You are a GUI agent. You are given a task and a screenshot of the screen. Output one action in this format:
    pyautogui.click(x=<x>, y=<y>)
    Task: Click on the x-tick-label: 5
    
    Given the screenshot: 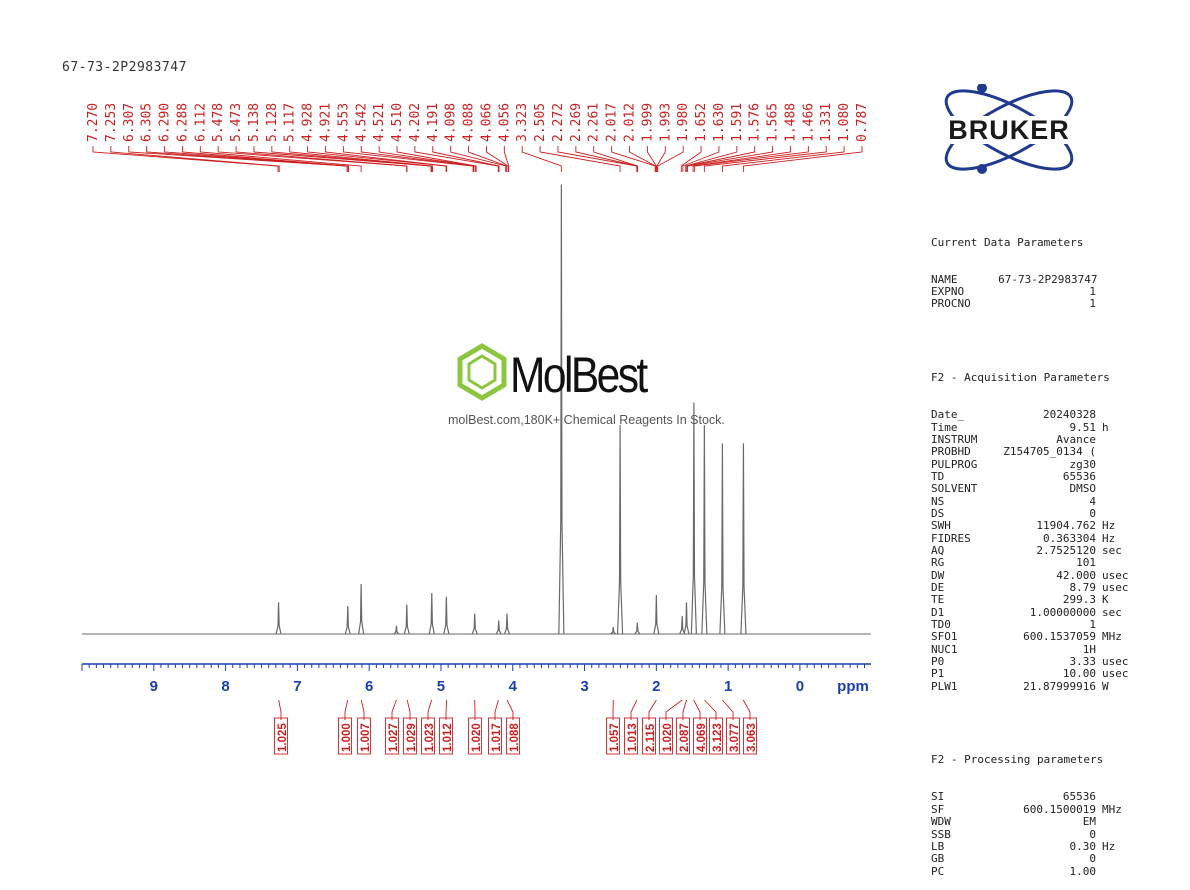 What is the action you would take?
    pyautogui.click(x=441, y=686)
    